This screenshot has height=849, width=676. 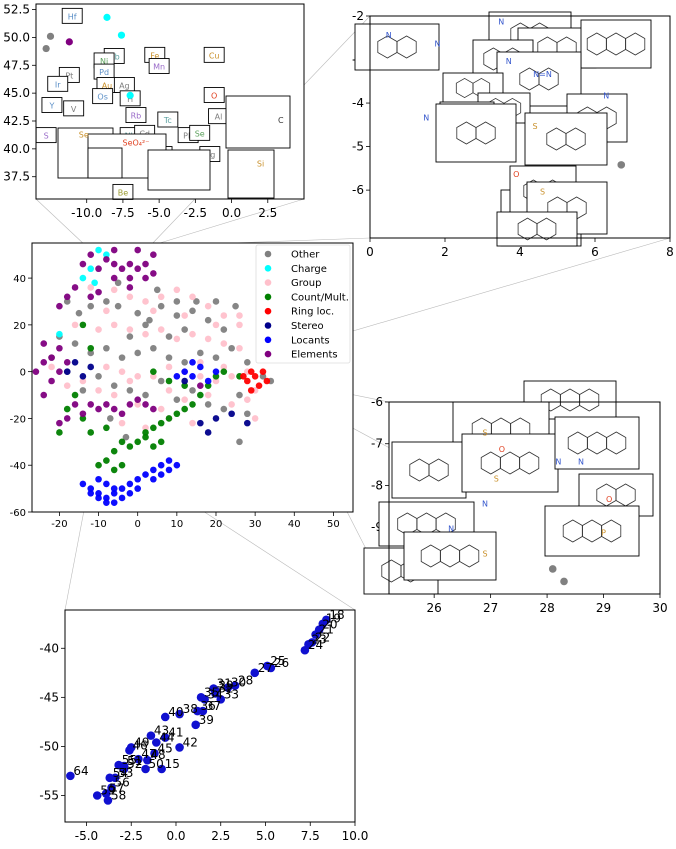 I want to click on element-symbol: Y, so click(x=51, y=106).